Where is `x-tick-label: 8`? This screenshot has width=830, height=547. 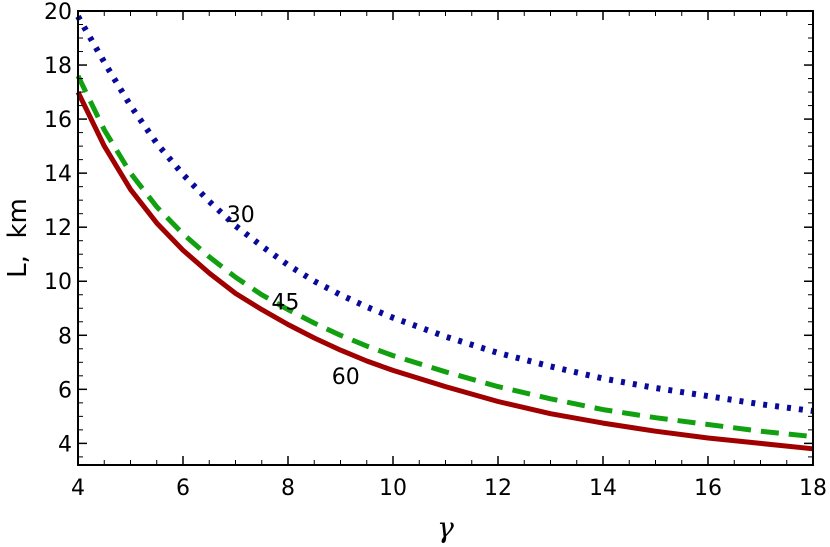
x-tick-label: 8 is located at coordinates (288, 488).